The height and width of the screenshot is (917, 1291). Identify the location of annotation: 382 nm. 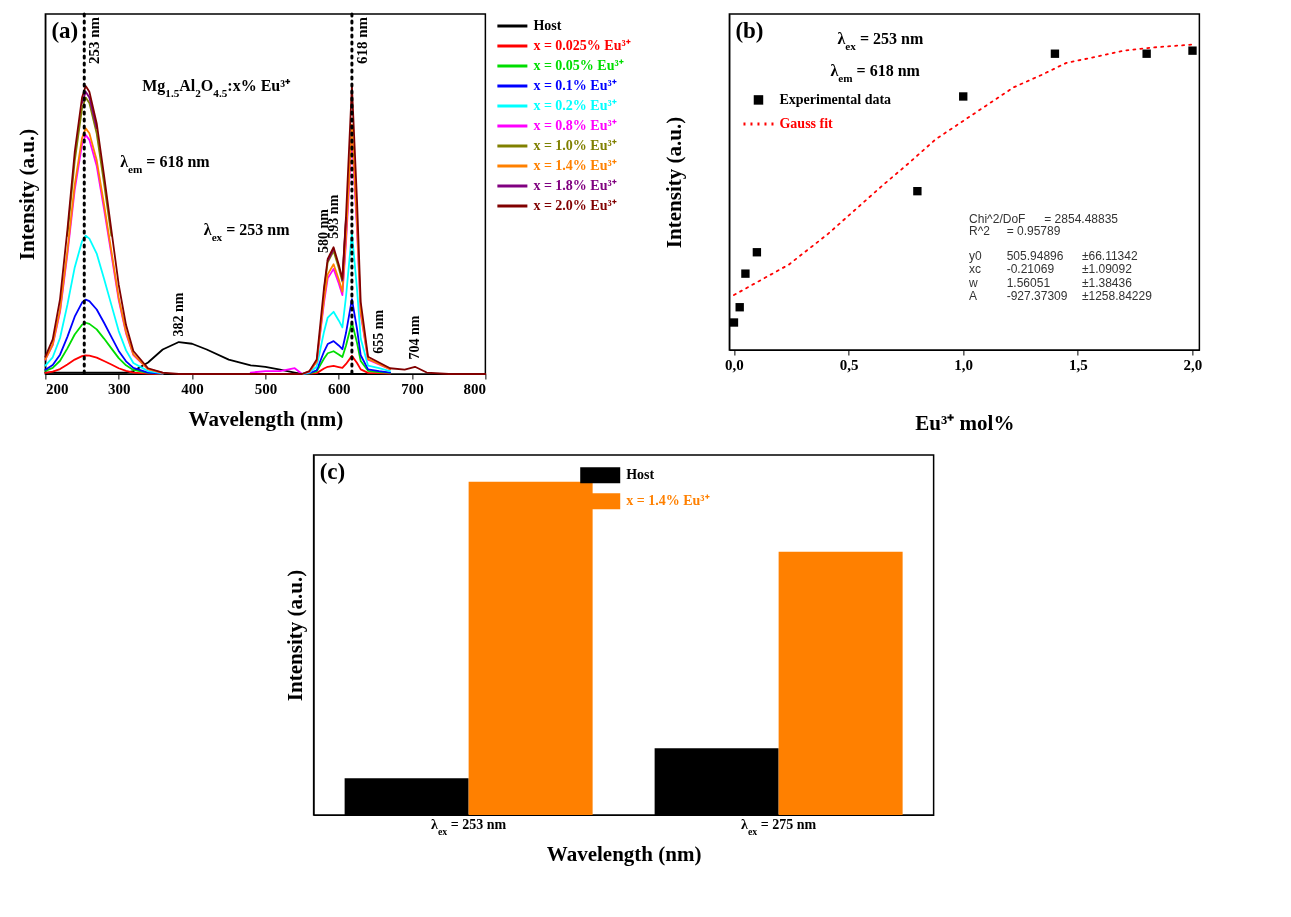
(178, 314).